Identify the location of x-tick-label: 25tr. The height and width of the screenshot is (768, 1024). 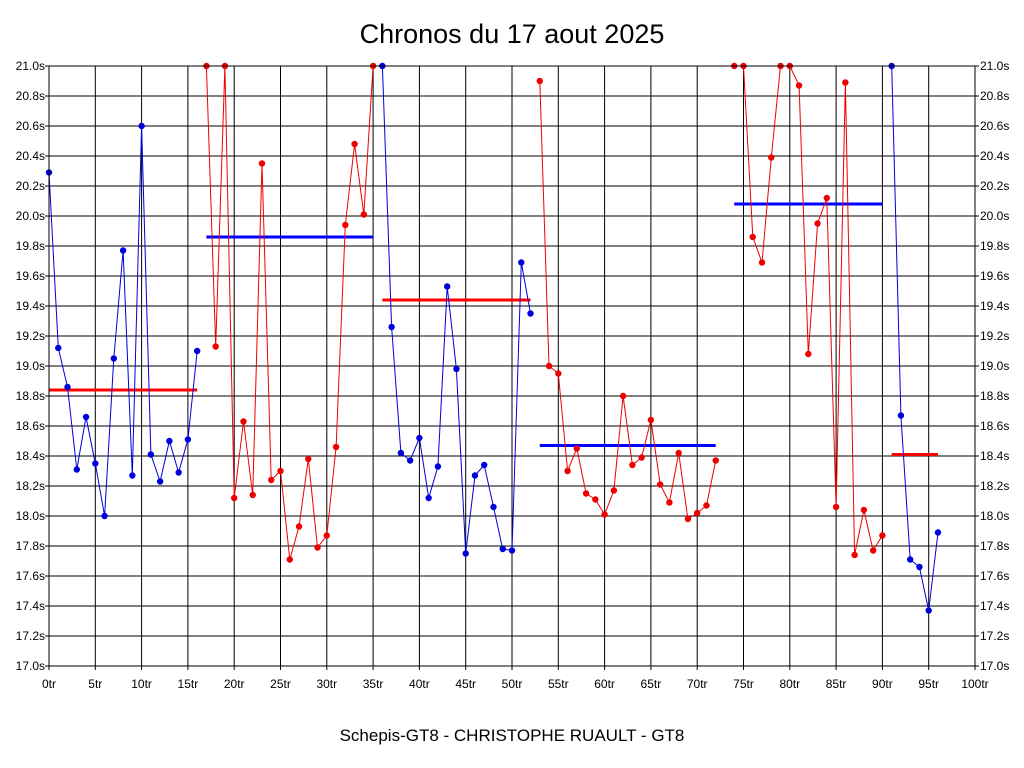
(280, 684).